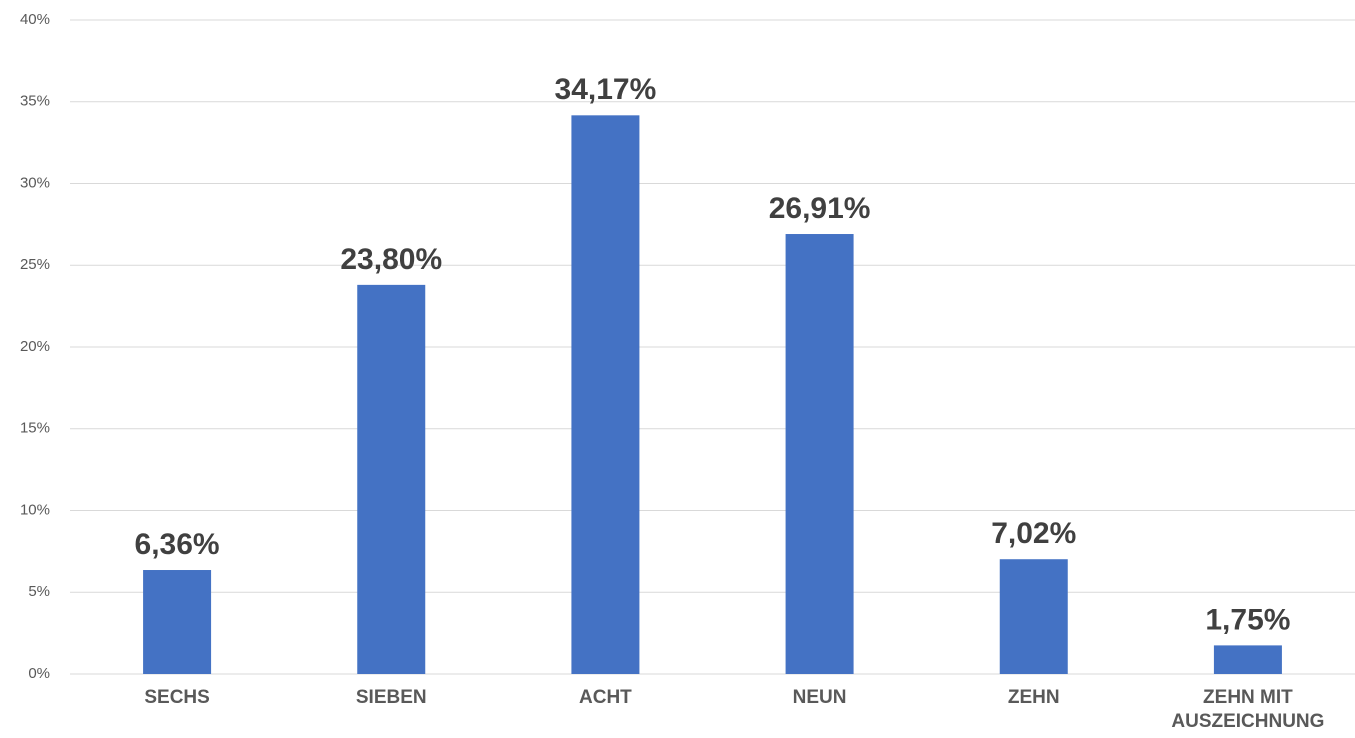 The width and height of the screenshot is (1355, 738). I want to click on x-tick-label: ZEHN MIT AUSZEICHNUNG, so click(1248, 709).